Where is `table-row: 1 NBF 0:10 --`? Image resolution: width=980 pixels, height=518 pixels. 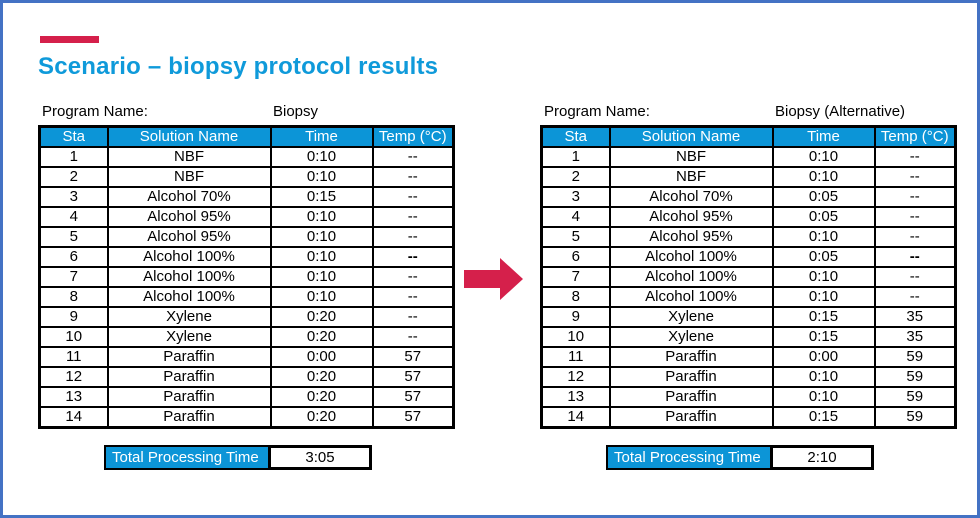
table-row: 1 NBF 0:10 -- is located at coordinates (748, 157).